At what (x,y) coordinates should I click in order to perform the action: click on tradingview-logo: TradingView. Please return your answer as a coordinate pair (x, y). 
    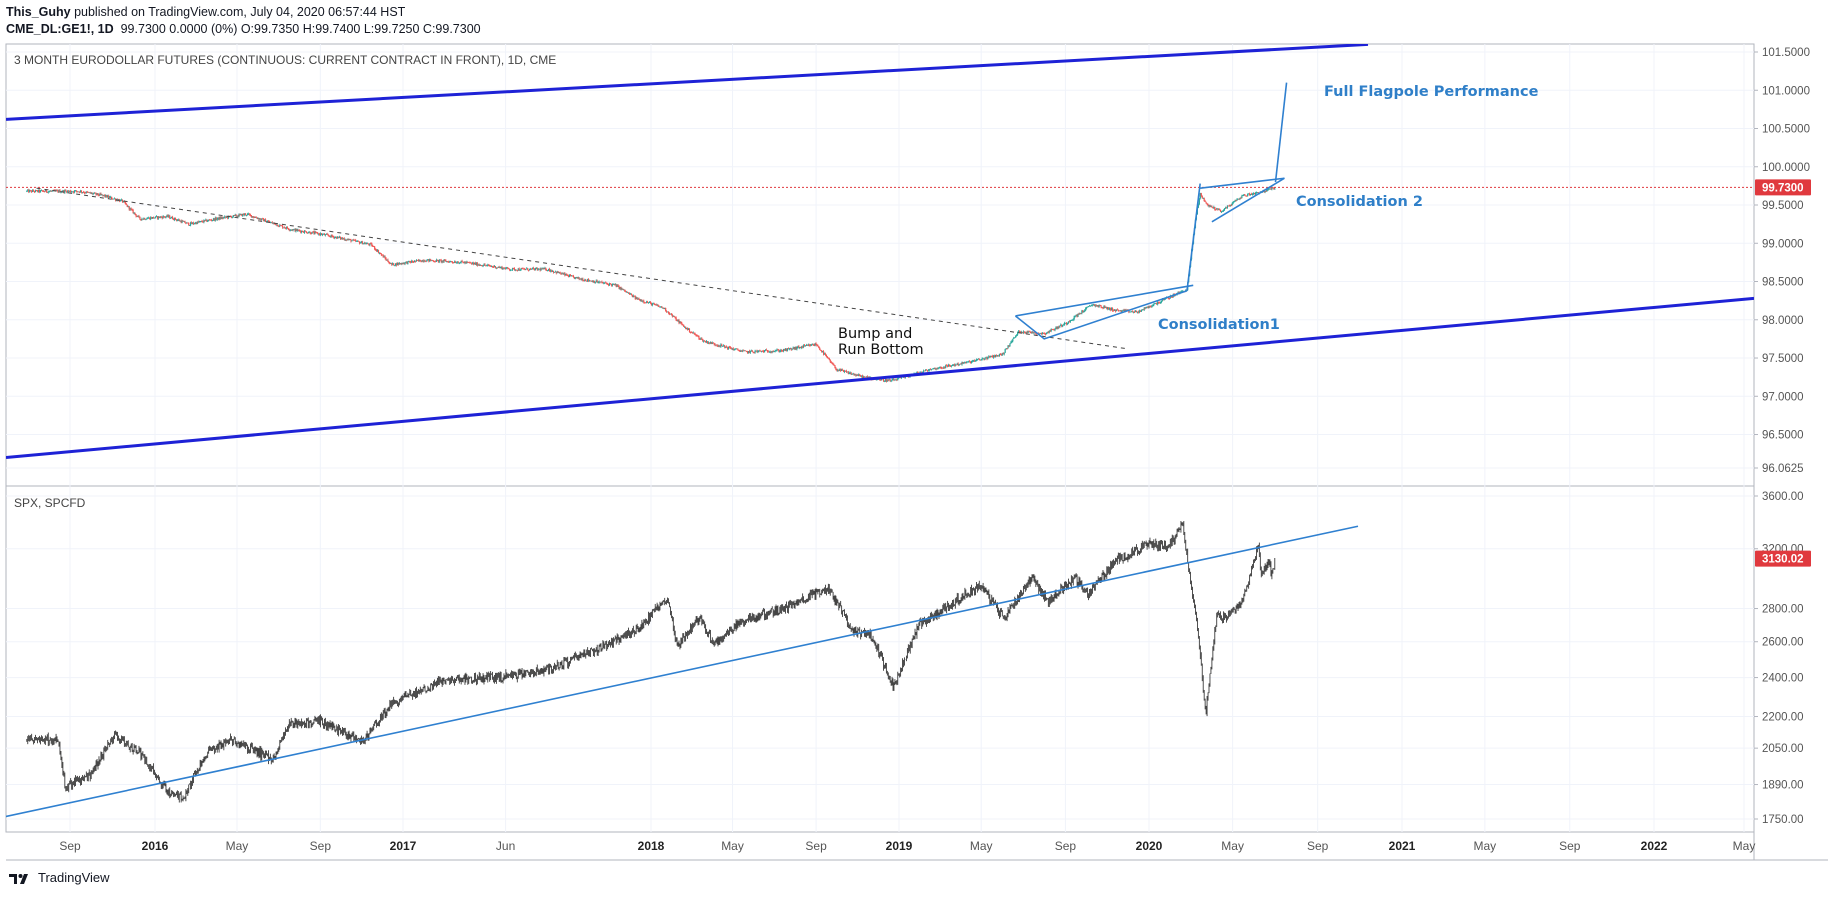
    Looking at the image, I should click on (59, 877).